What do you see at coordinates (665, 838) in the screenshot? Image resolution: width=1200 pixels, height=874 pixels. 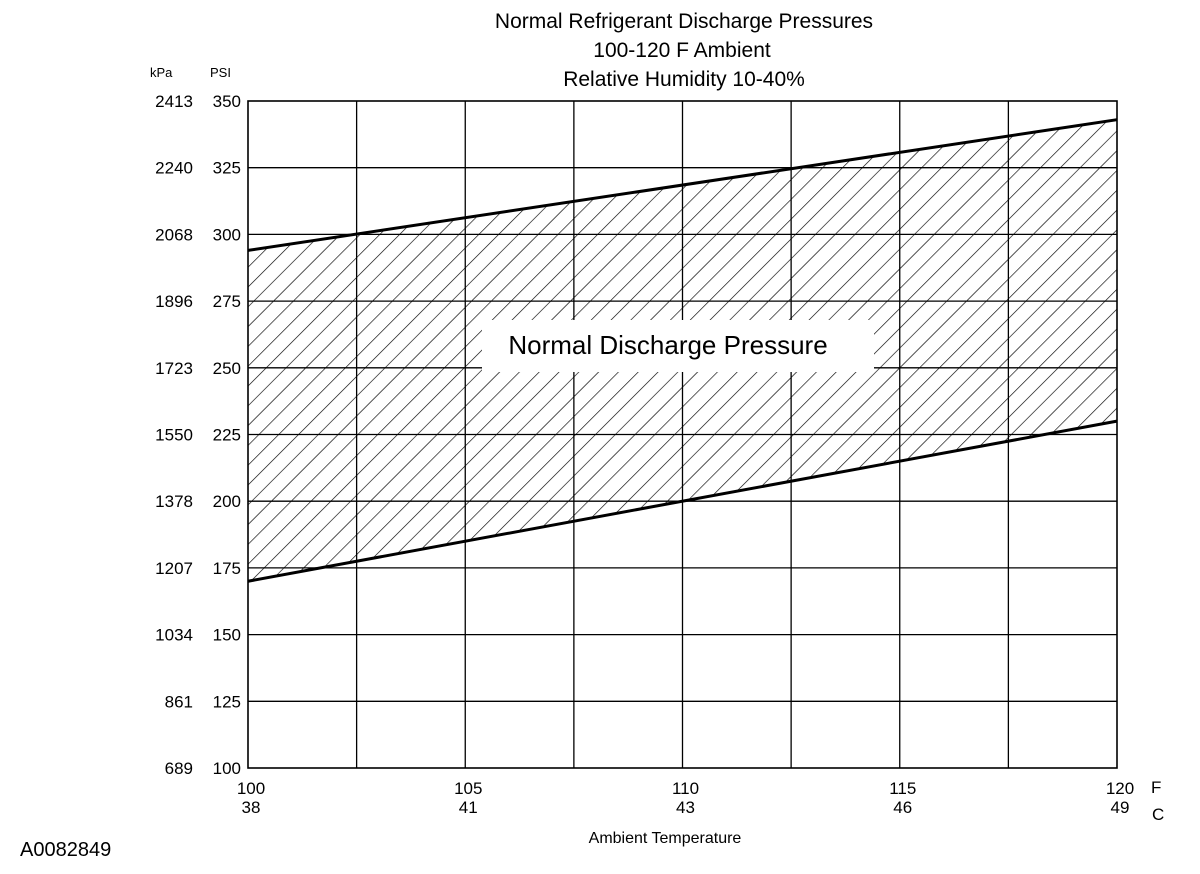 I see `x-axis-label: Ambient Temperature` at bounding box center [665, 838].